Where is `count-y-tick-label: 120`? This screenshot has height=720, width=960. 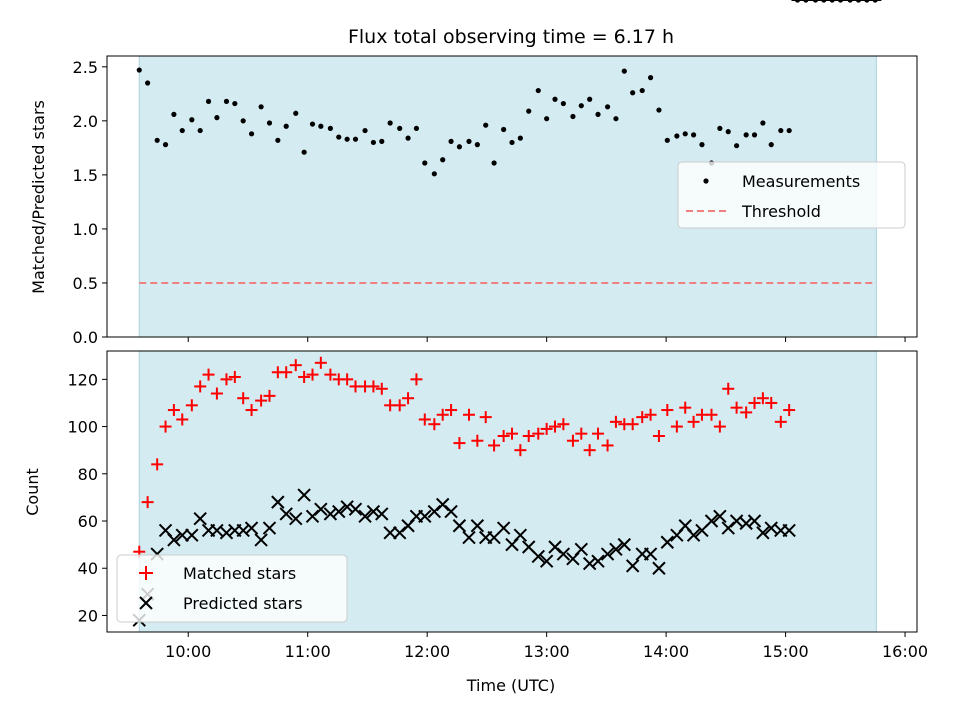
count-y-tick-label: 120 is located at coordinates (82, 379).